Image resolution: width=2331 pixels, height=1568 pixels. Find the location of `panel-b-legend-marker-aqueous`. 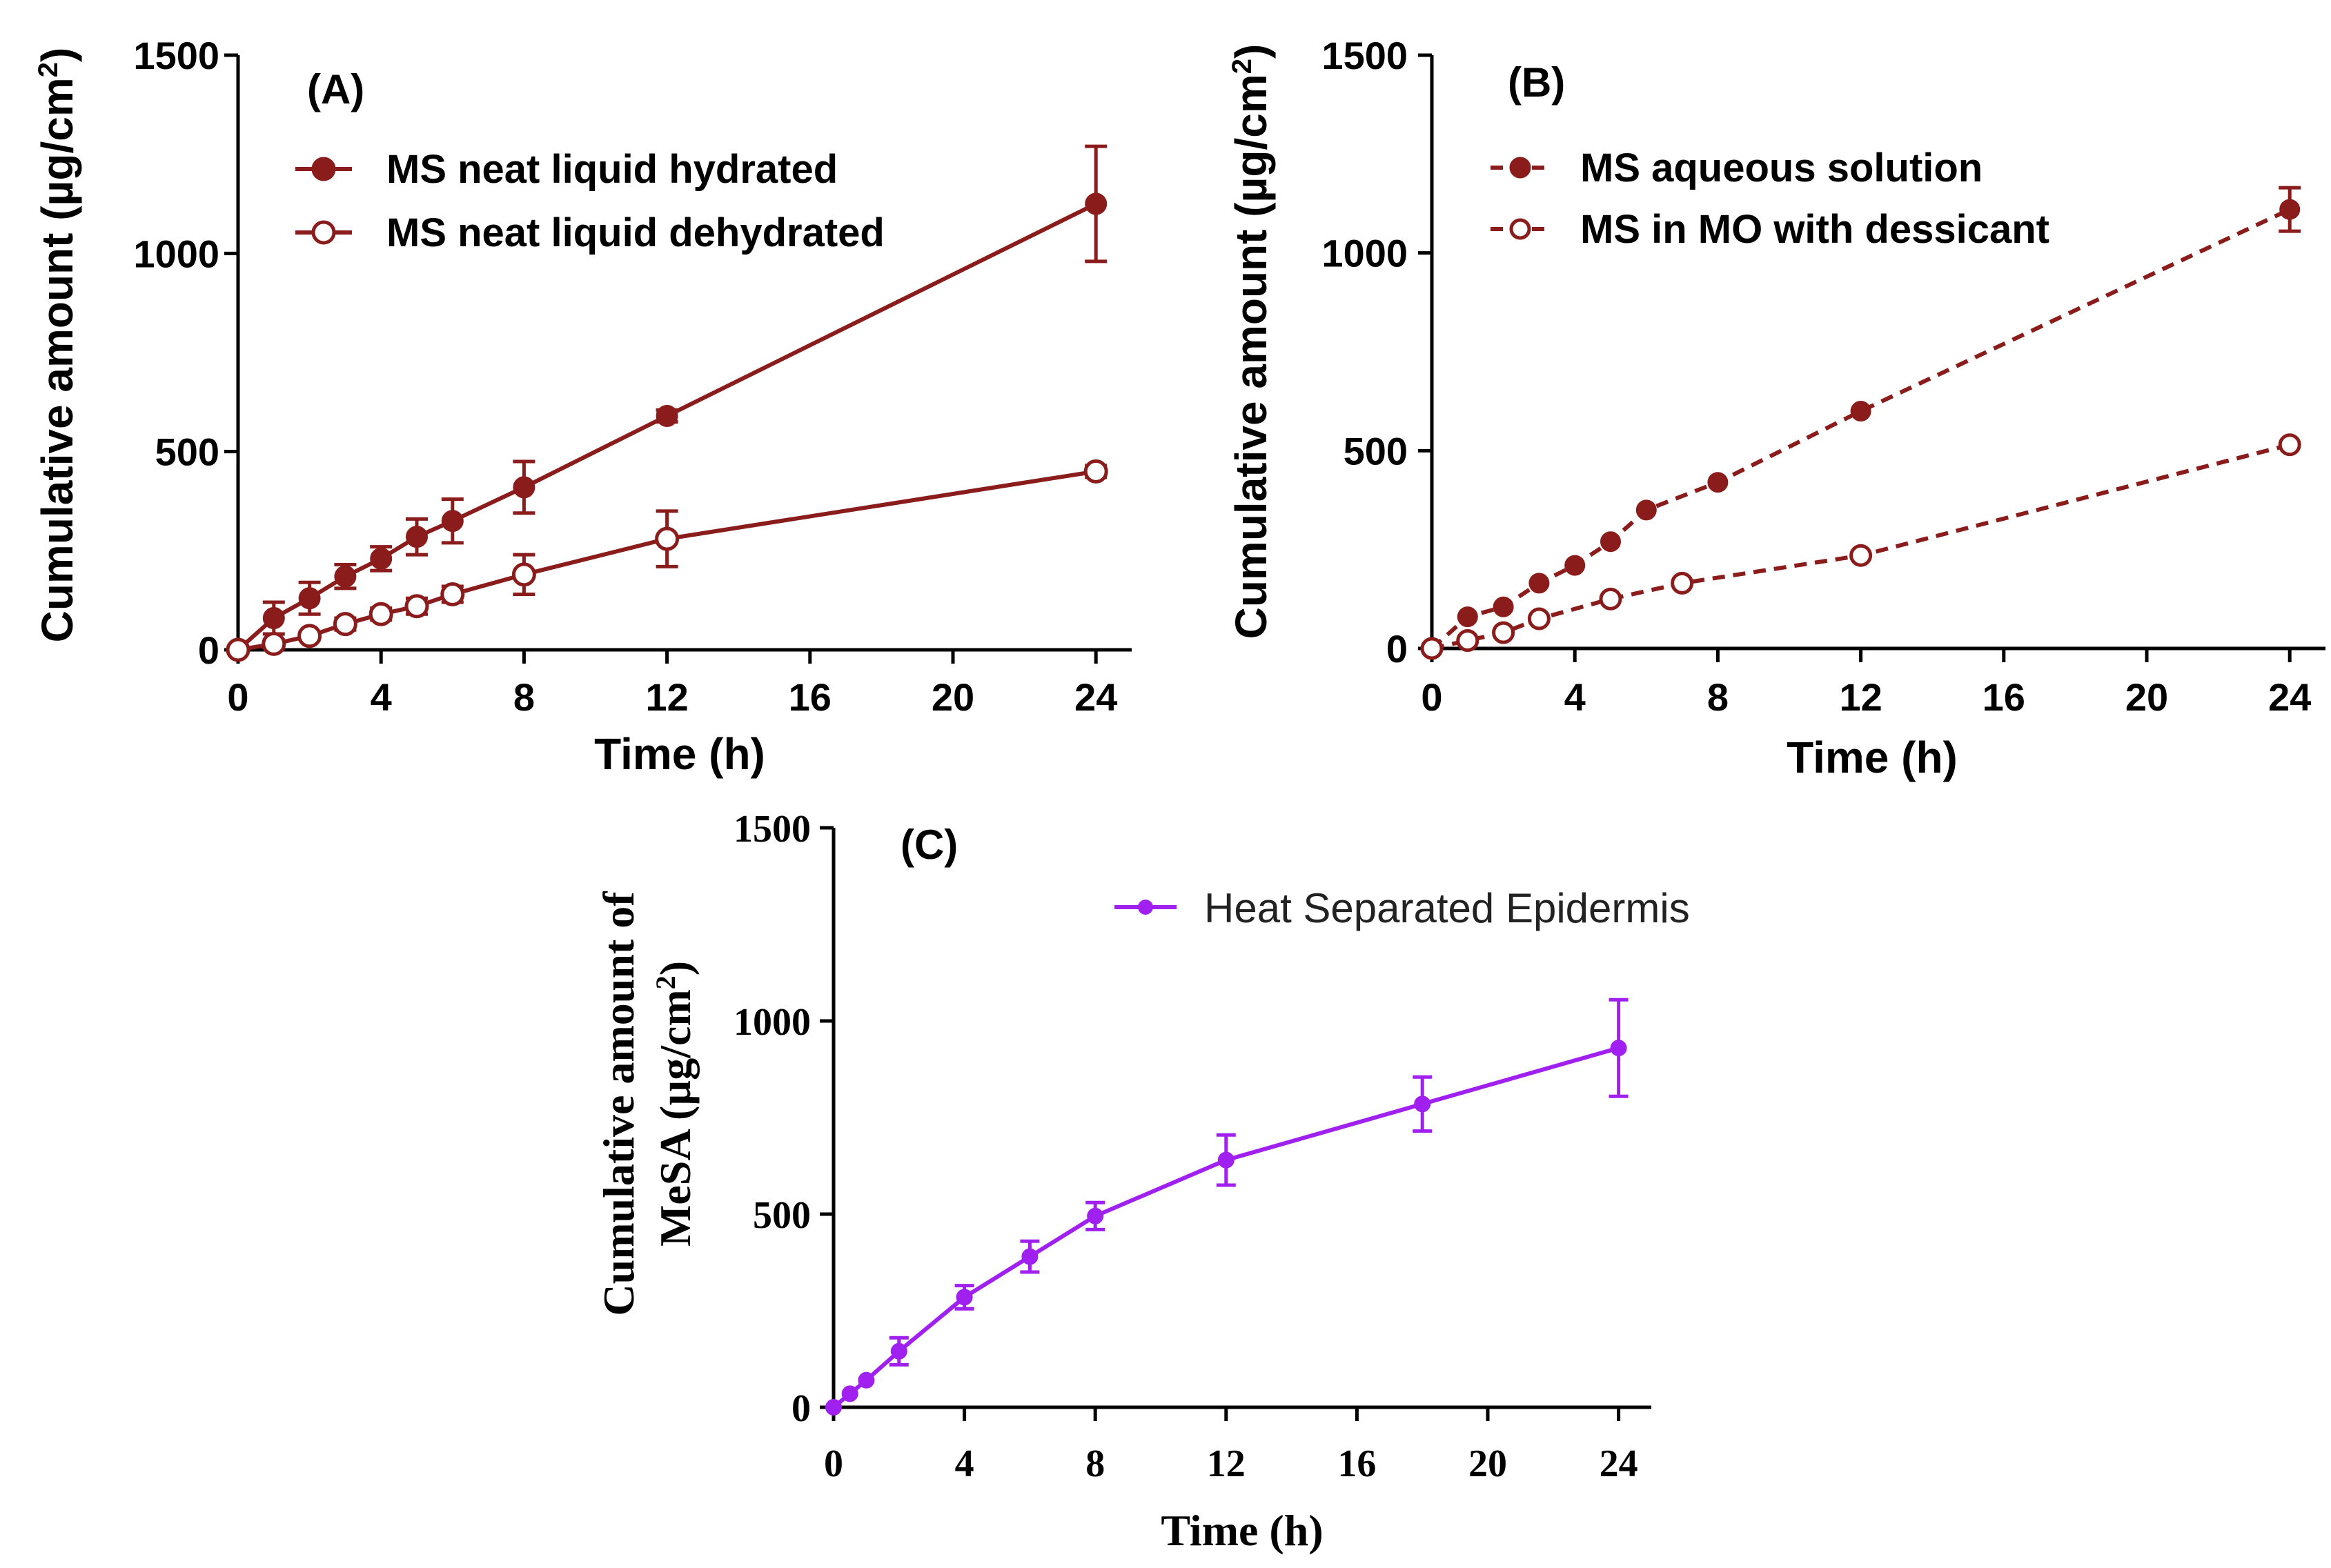

panel-b-legend-marker-aqueous is located at coordinates (1520, 168).